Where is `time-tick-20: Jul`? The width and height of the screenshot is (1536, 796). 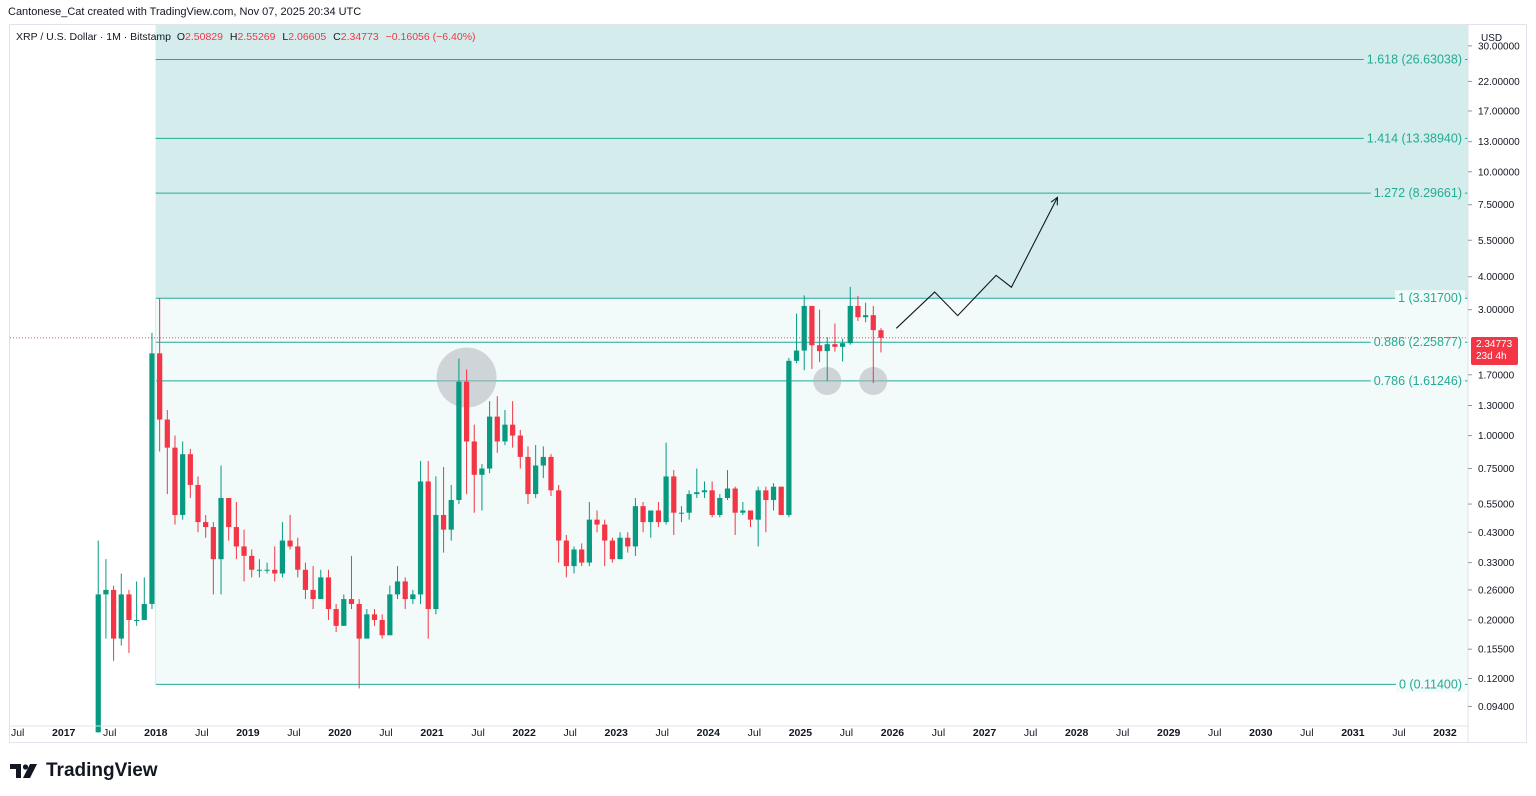
time-tick-20: Jul is located at coordinates (938, 733).